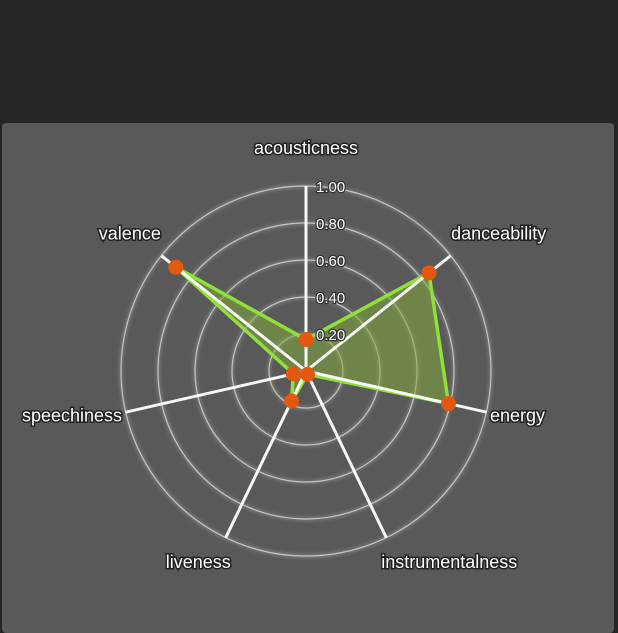 The height and width of the screenshot is (633, 618). I want to click on axis-label-speechiness: speechiness, so click(72, 416).